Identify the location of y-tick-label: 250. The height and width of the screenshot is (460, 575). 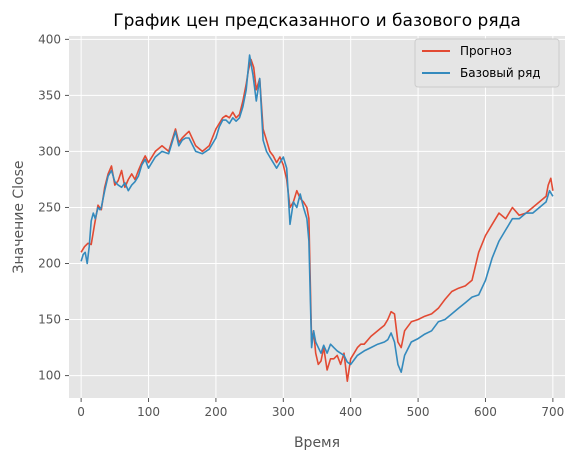
(49, 207).